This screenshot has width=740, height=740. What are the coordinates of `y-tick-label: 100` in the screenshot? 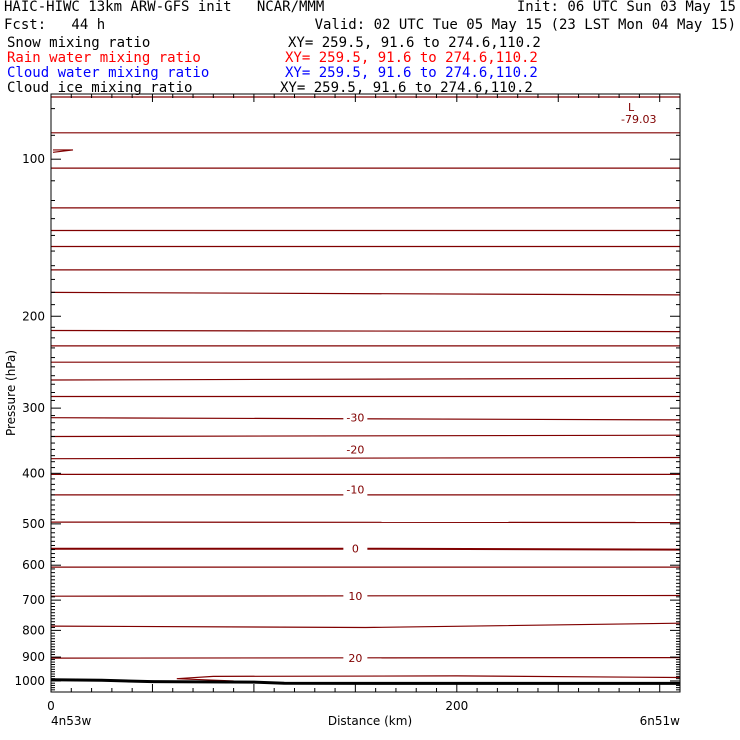 It's located at (33, 159).